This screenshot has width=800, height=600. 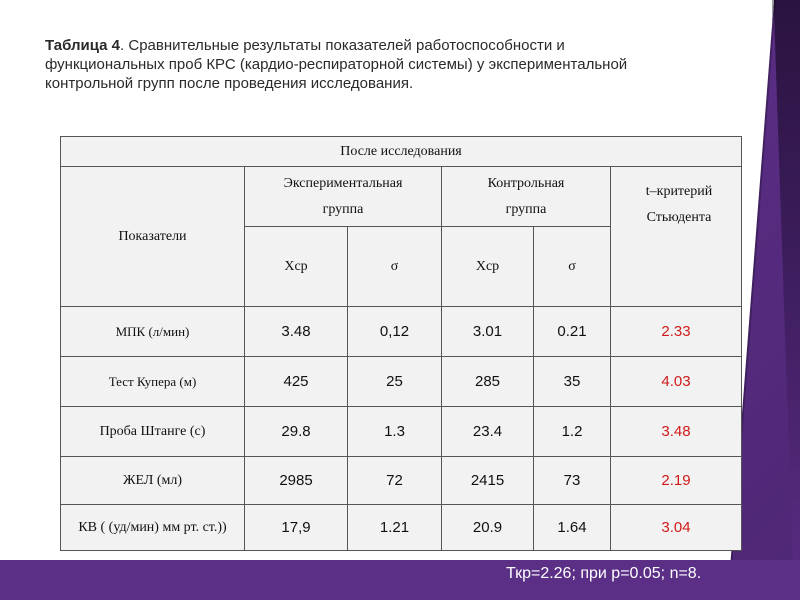 I want to click on table-row: Проба Штанге (с) 29.8 1.3 23.4 1.2 3.48, so click(x=401, y=431).